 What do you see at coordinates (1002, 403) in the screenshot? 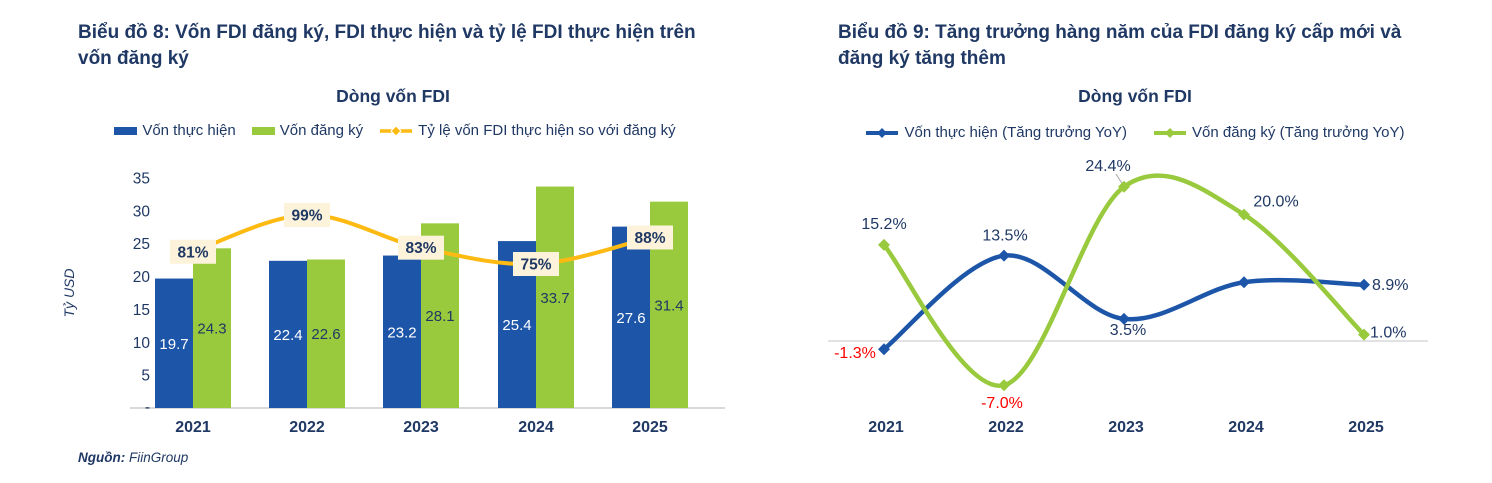
I see `data-point-label: -7.0%` at bounding box center [1002, 403].